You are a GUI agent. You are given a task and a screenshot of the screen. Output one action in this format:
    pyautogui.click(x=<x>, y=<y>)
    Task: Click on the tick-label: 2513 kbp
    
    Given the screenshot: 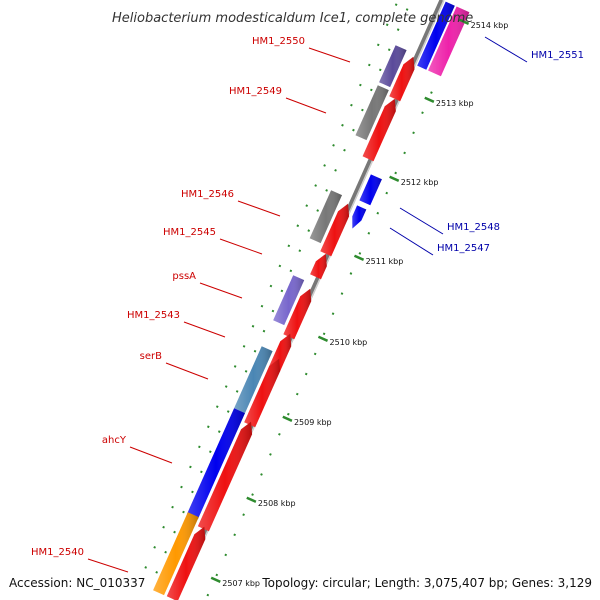 What is the action you would take?
    pyautogui.click(x=455, y=103)
    